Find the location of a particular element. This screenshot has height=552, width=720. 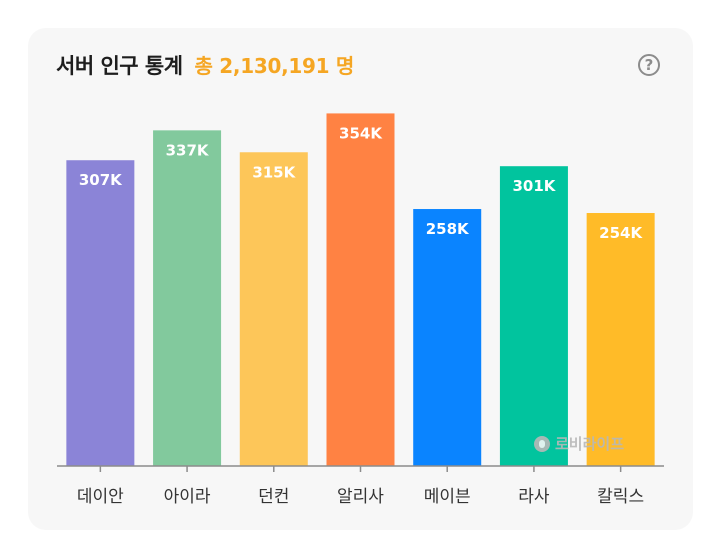

bar-value-label: 354K is located at coordinates (361, 133).